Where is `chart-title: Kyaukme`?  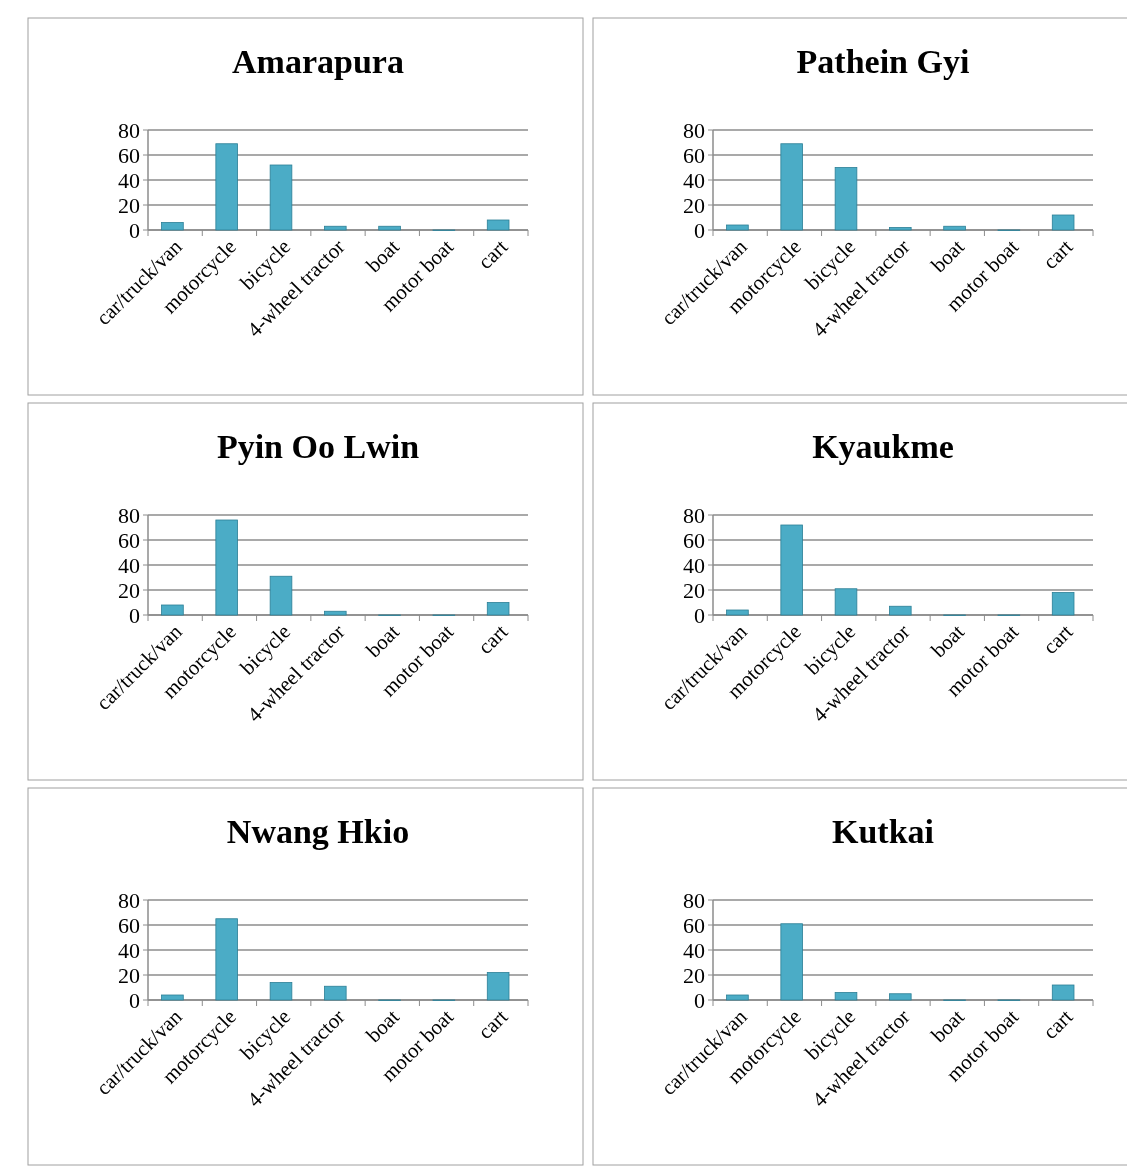
chart-title: Kyaukme is located at coordinates (883, 446).